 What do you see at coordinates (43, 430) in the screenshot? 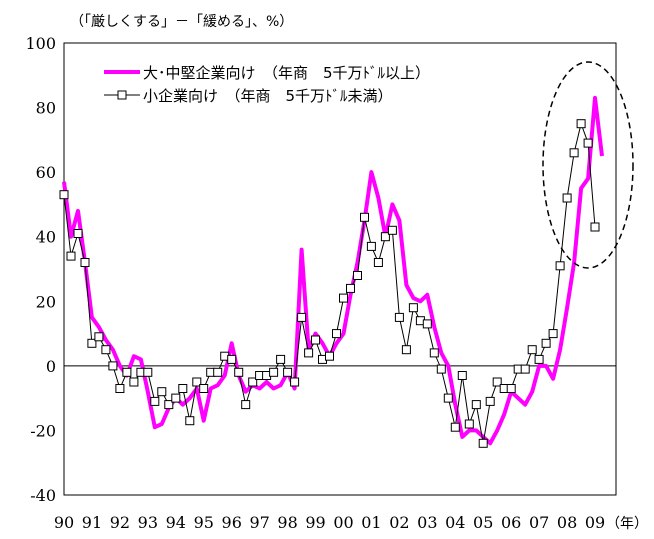
I see `y-tick-label: -20` at bounding box center [43, 430].